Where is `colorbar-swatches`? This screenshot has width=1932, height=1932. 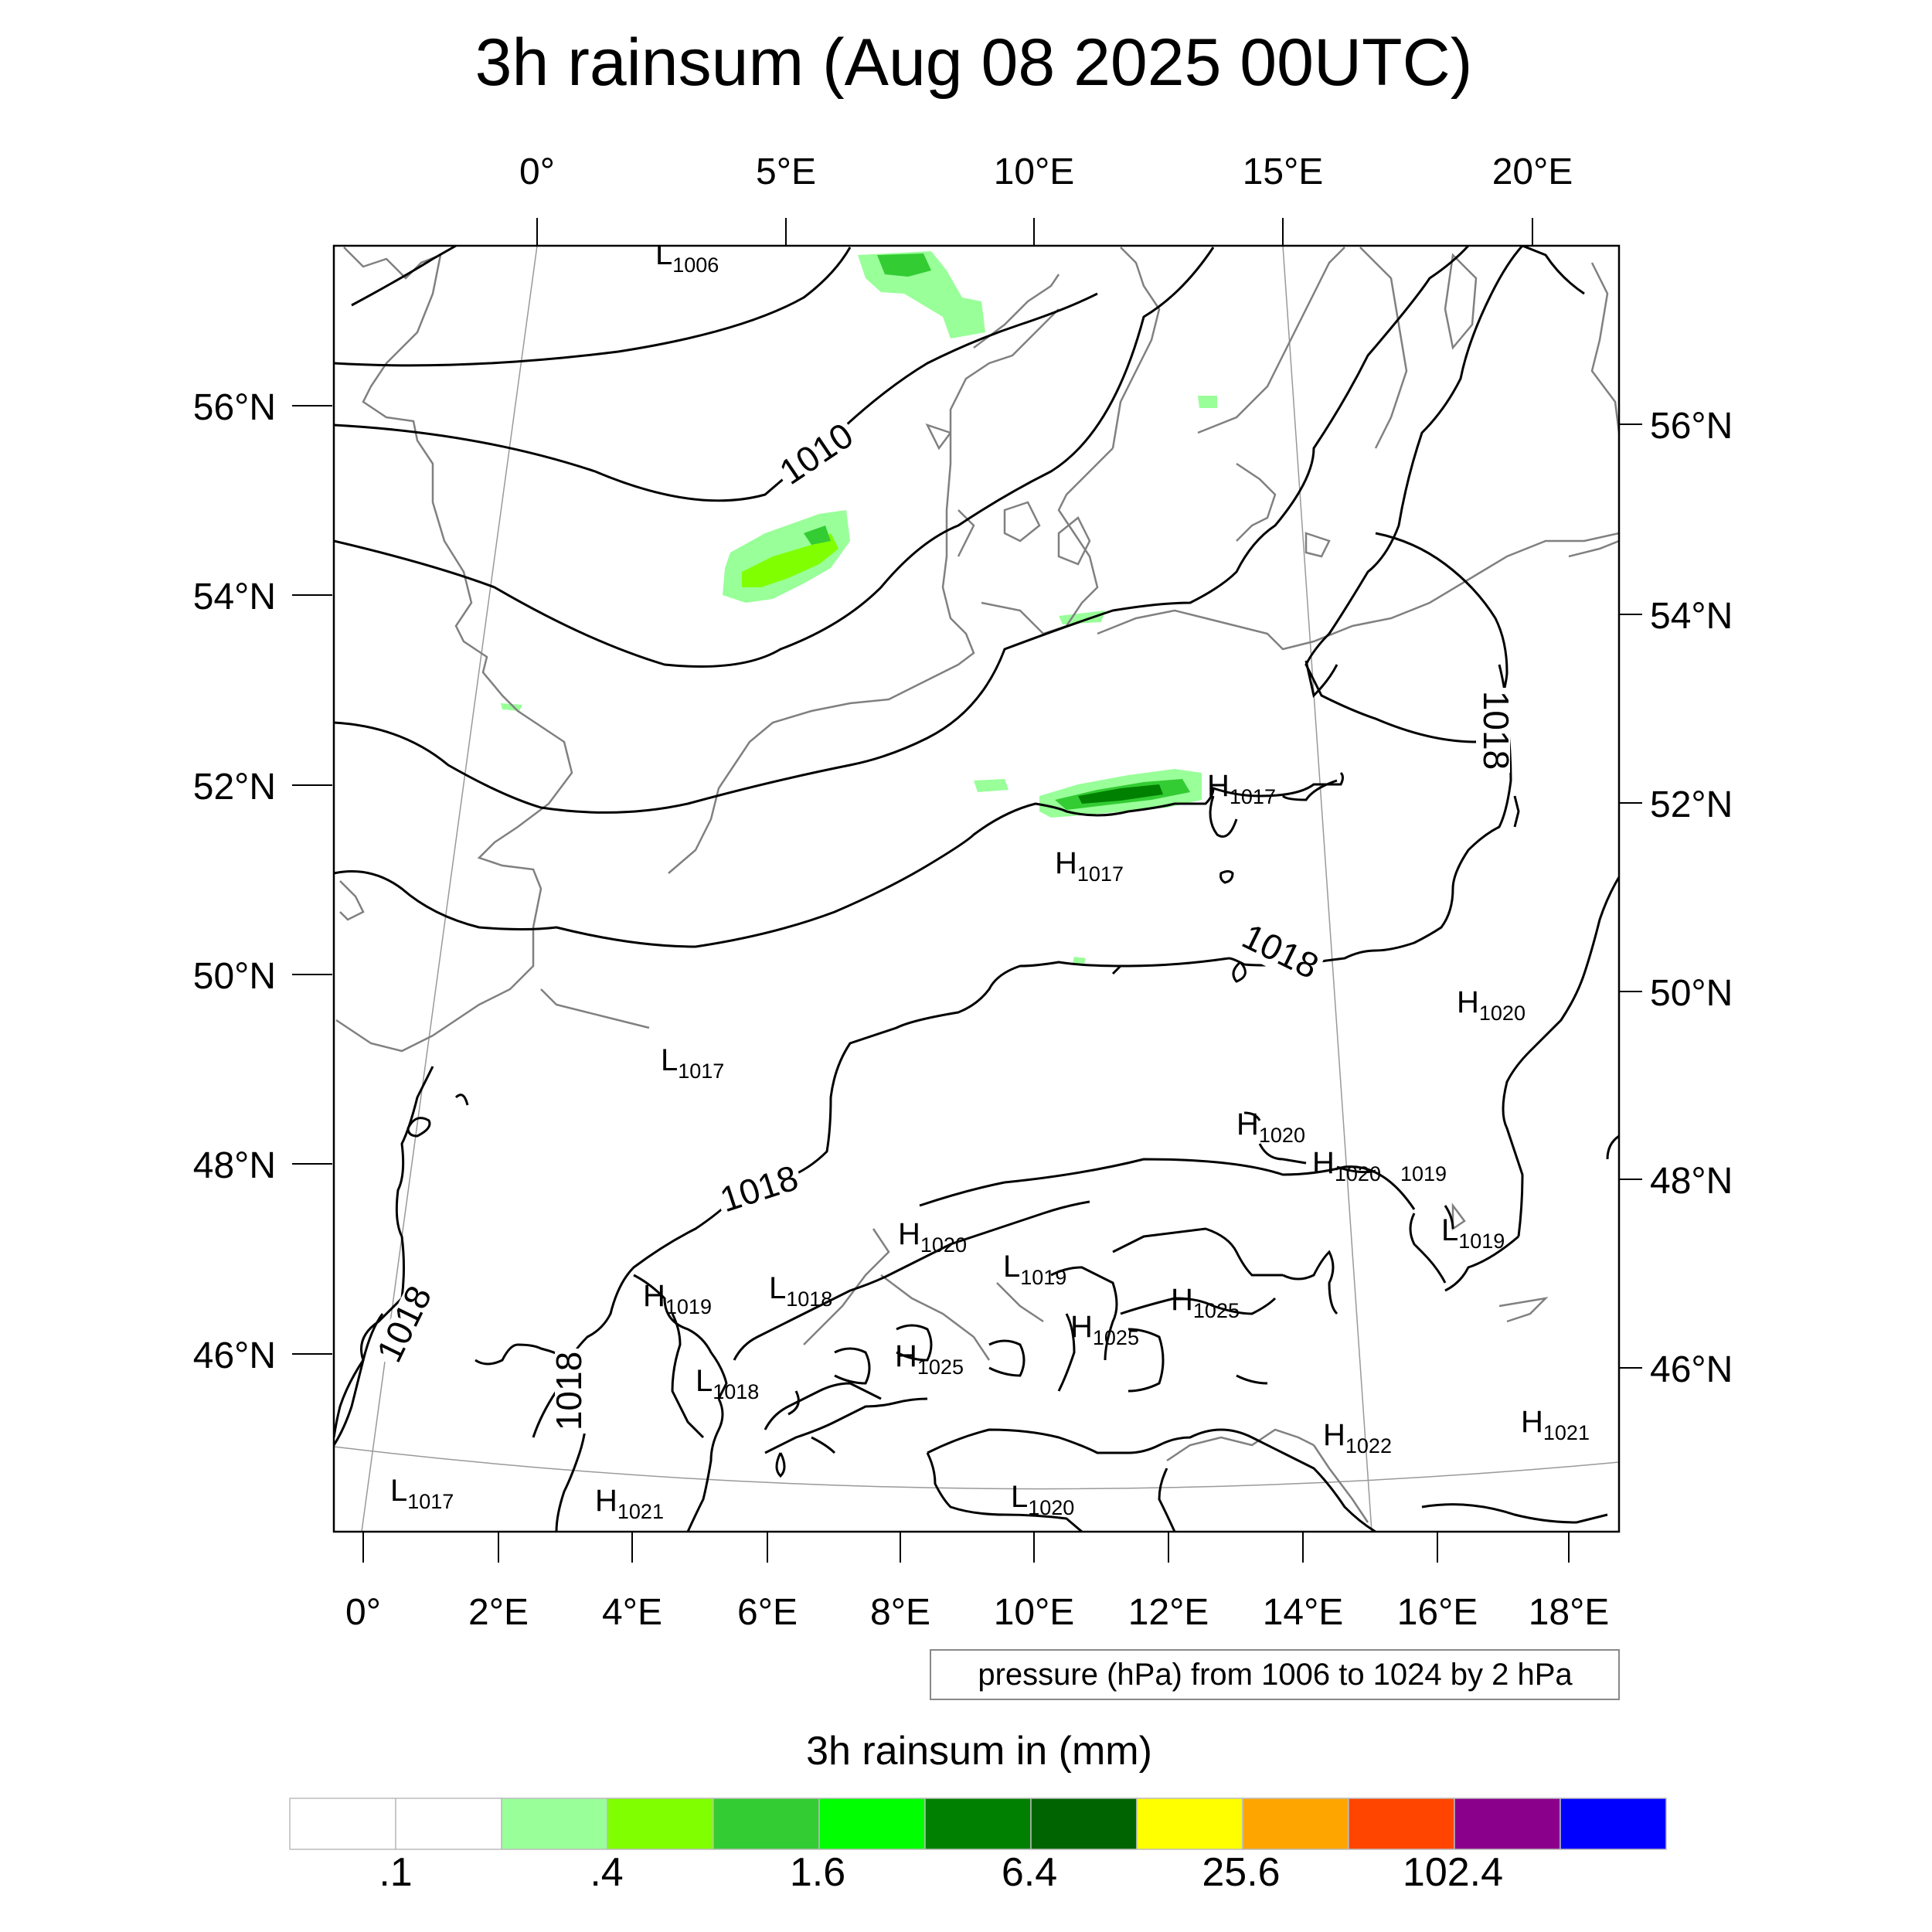 colorbar-swatches is located at coordinates (978, 1824).